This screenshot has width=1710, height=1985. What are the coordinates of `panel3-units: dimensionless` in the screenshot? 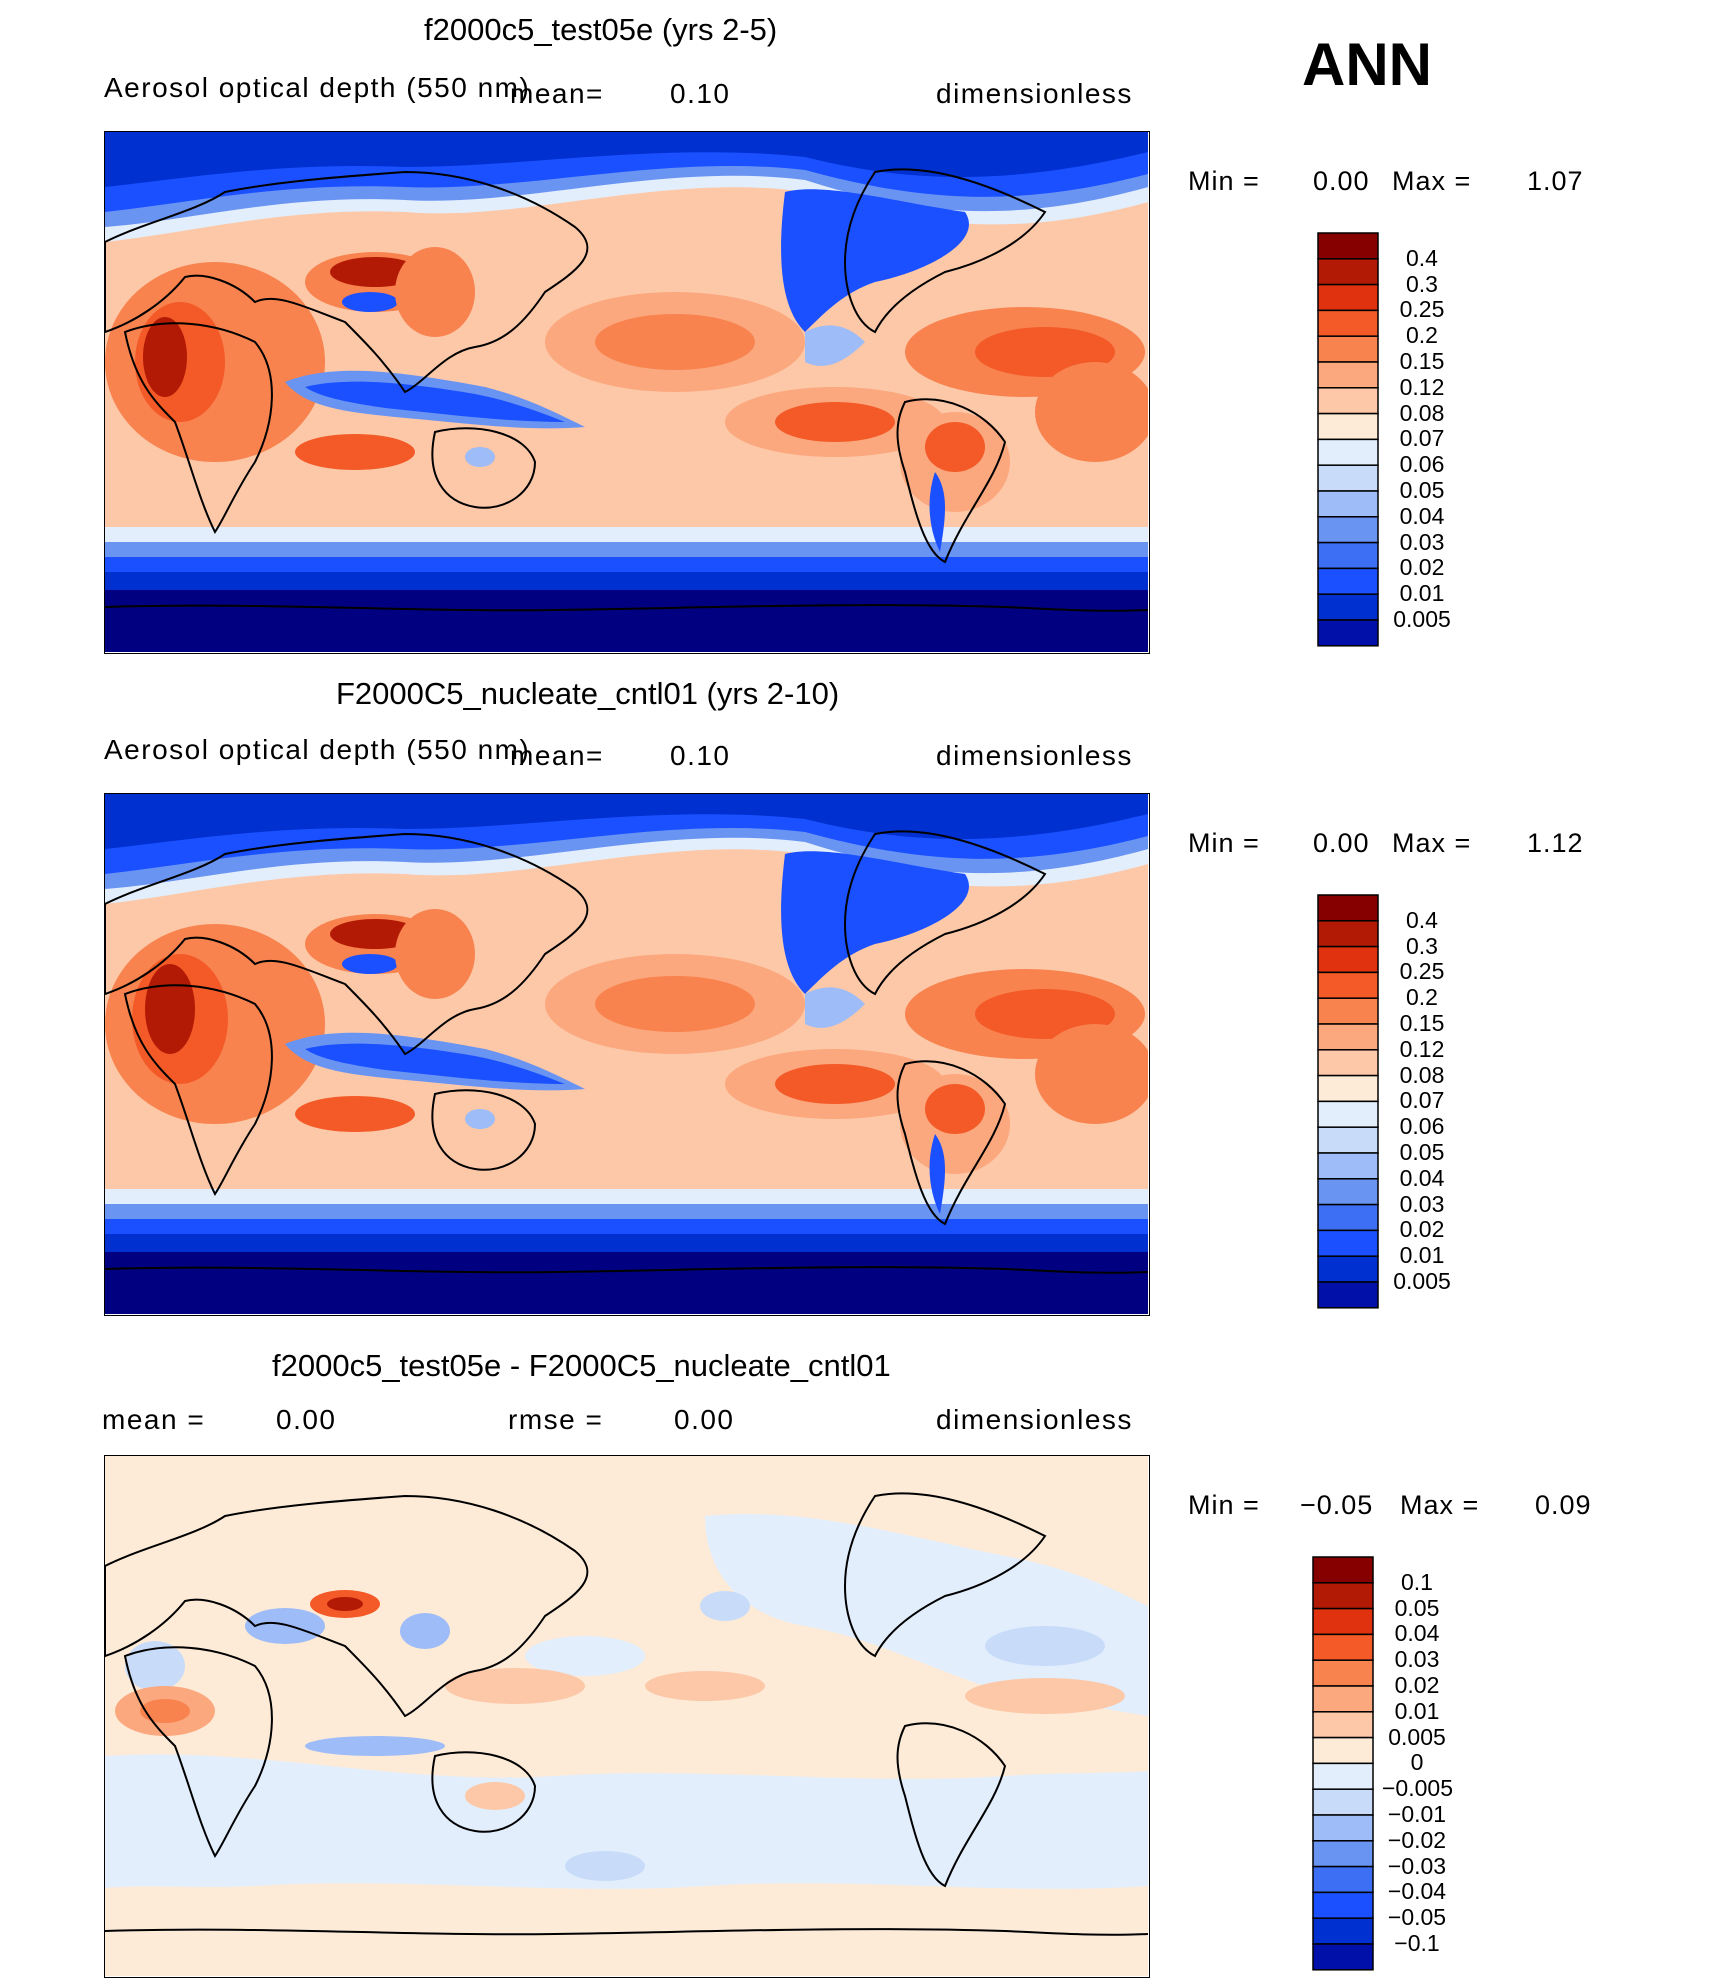 It's located at (1034, 1419).